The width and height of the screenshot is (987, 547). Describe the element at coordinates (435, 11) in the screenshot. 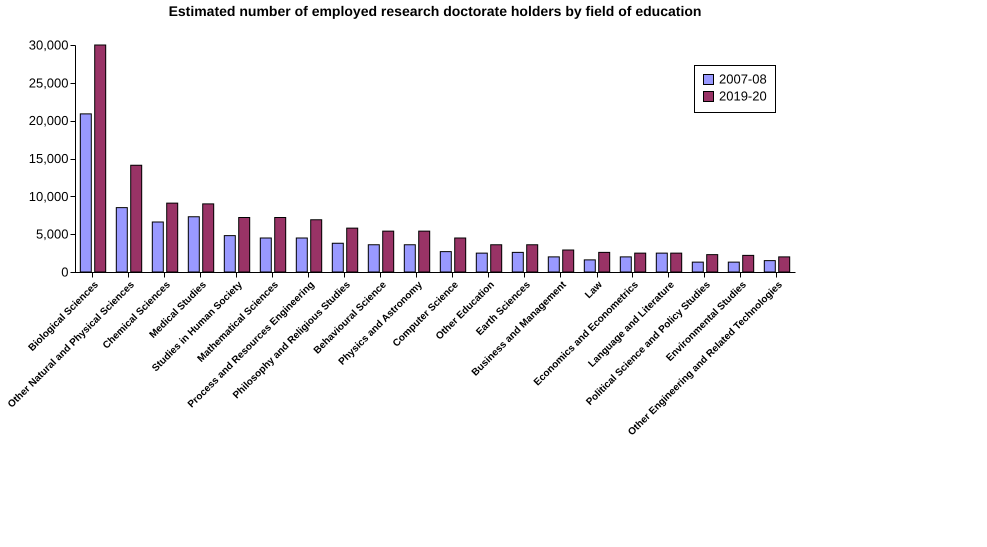

I see `chart-title: Estimated number of employed research doctorate holders by field of education` at that location.